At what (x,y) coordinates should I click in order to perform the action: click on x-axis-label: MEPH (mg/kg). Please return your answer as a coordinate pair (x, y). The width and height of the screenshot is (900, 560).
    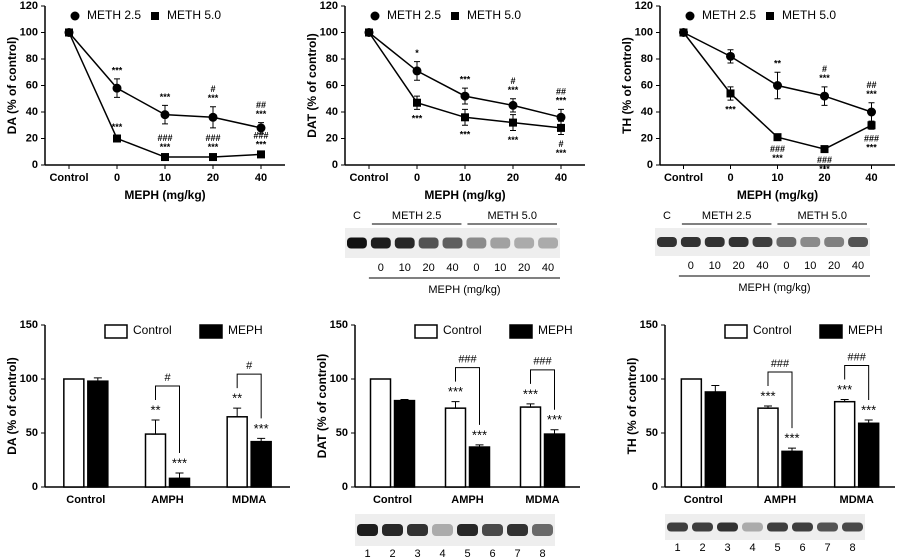
    Looking at the image, I should click on (464, 195).